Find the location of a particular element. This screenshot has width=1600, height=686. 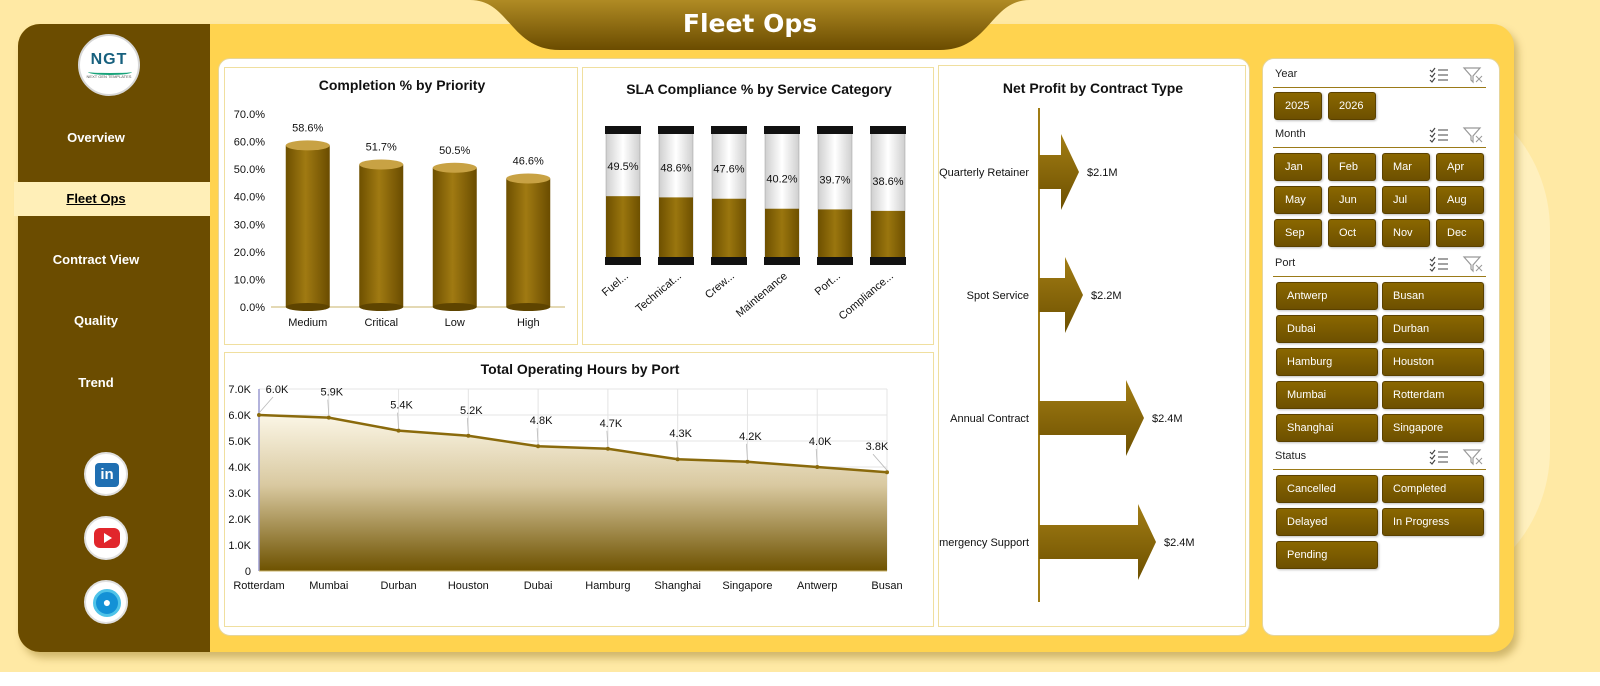

sidebar-item-trend: Trend is located at coordinates (96, 382).